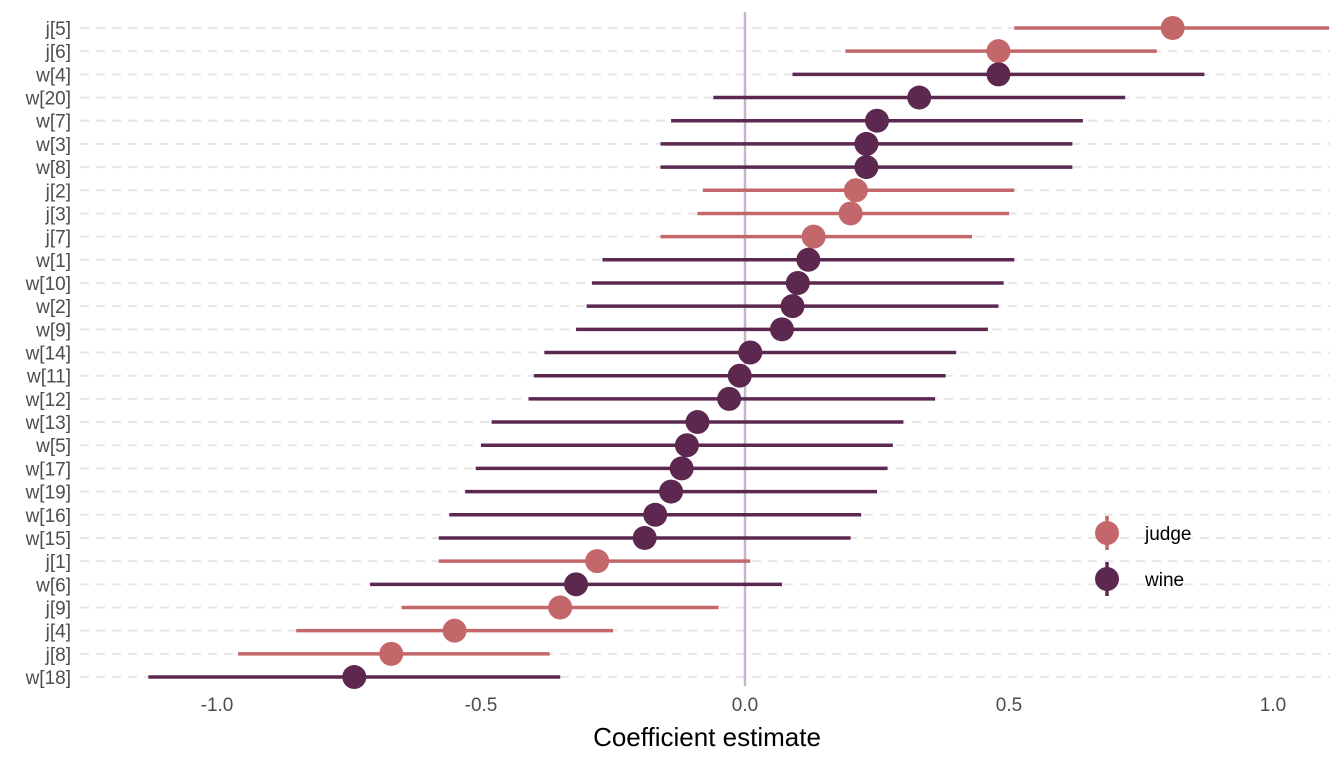 This screenshot has width=1344, height=768. I want to click on ytick-label: j[8], so click(58, 655).